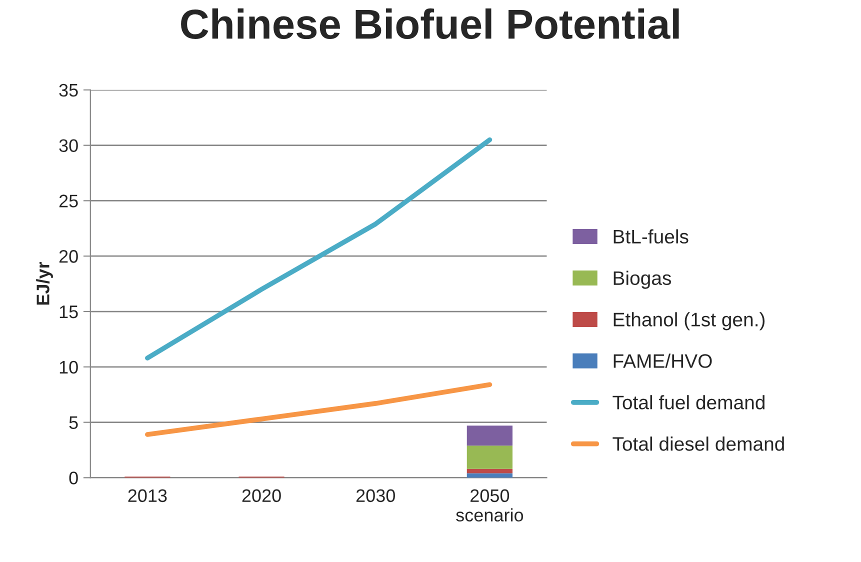 The width and height of the screenshot is (861, 562). What do you see at coordinates (490, 505) in the screenshot?
I see `x-tick-label: 2050 scenario` at bounding box center [490, 505].